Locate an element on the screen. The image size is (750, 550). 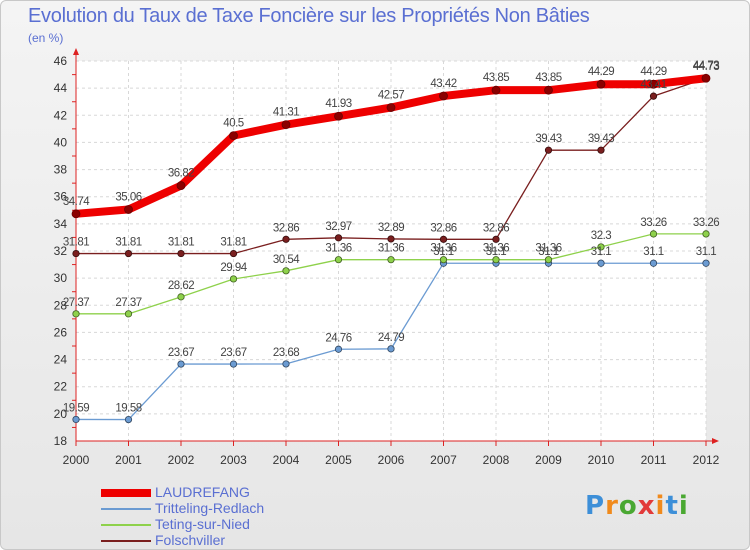
y-tick-label: 20 is located at coordinates (61, 414).